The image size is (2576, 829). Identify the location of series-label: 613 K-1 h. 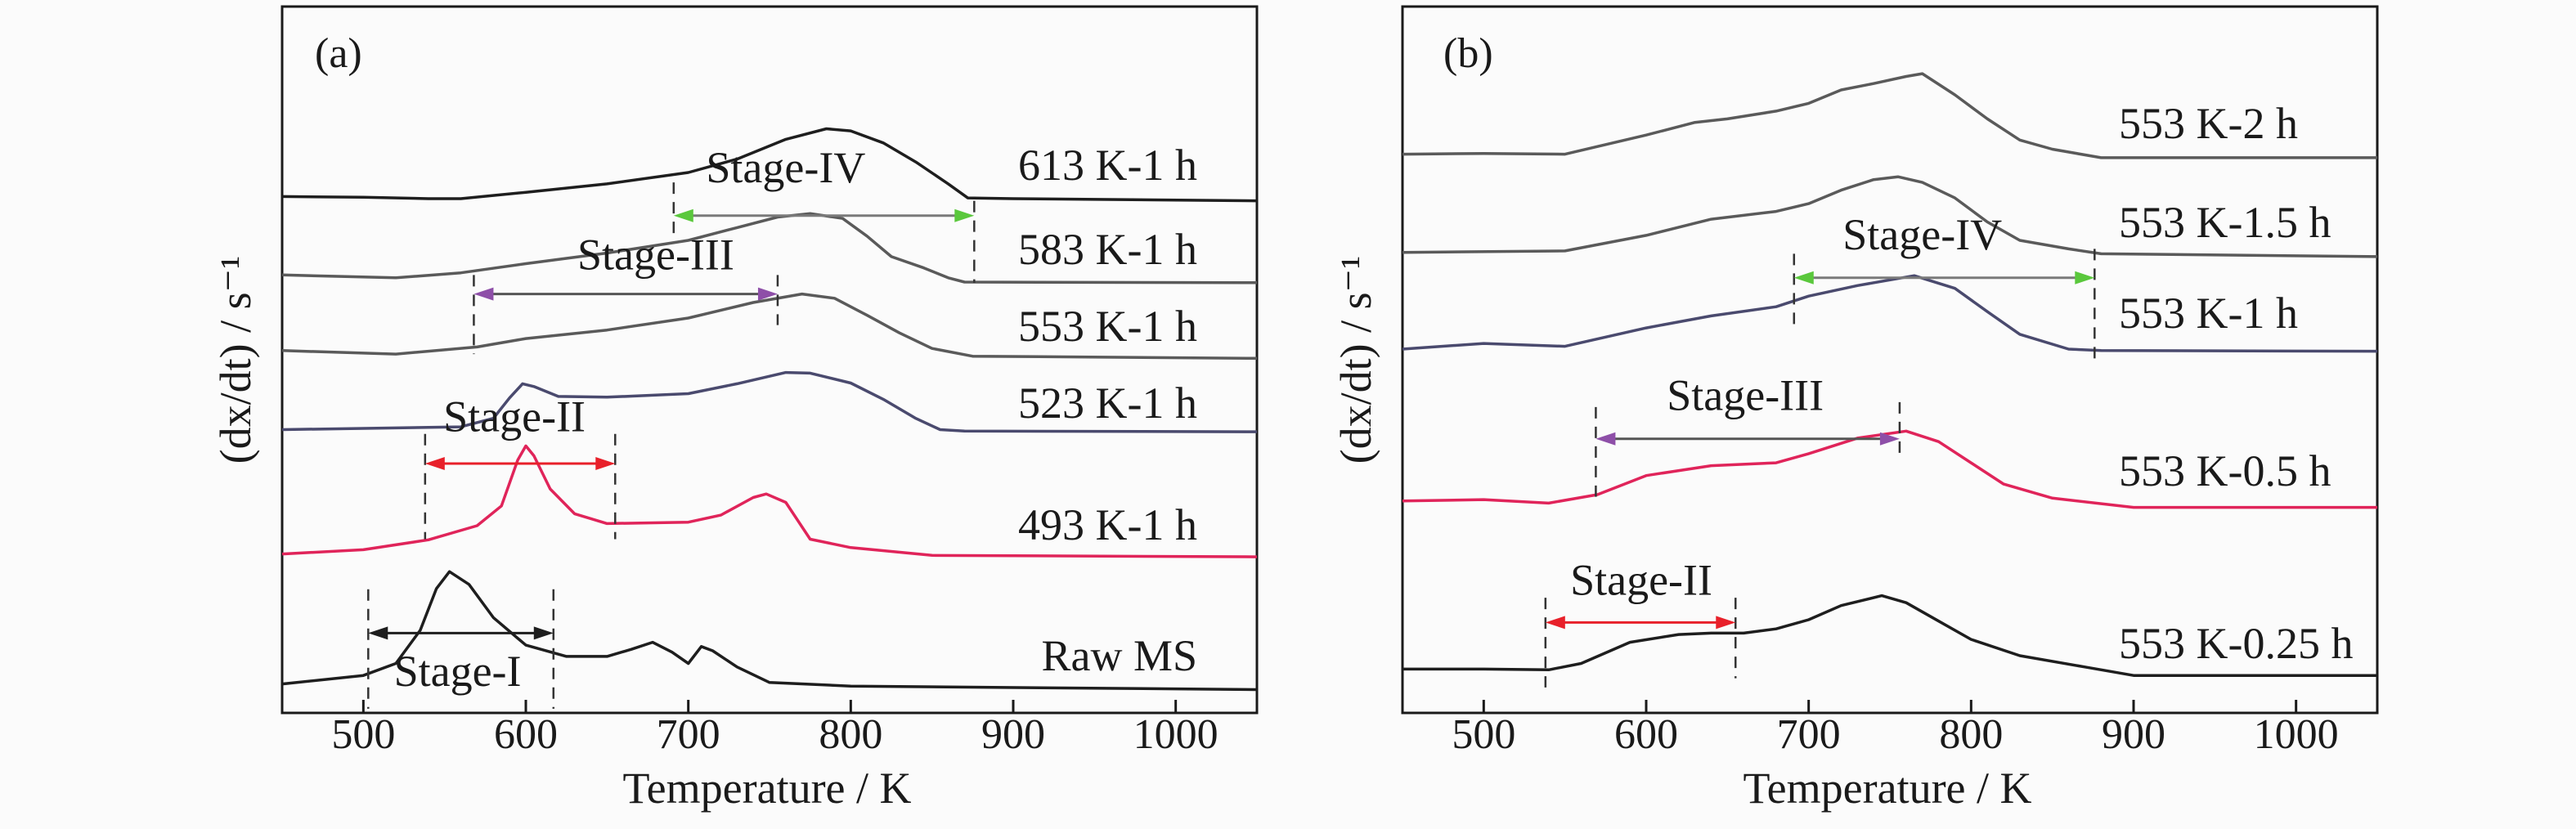
(1107, 165).